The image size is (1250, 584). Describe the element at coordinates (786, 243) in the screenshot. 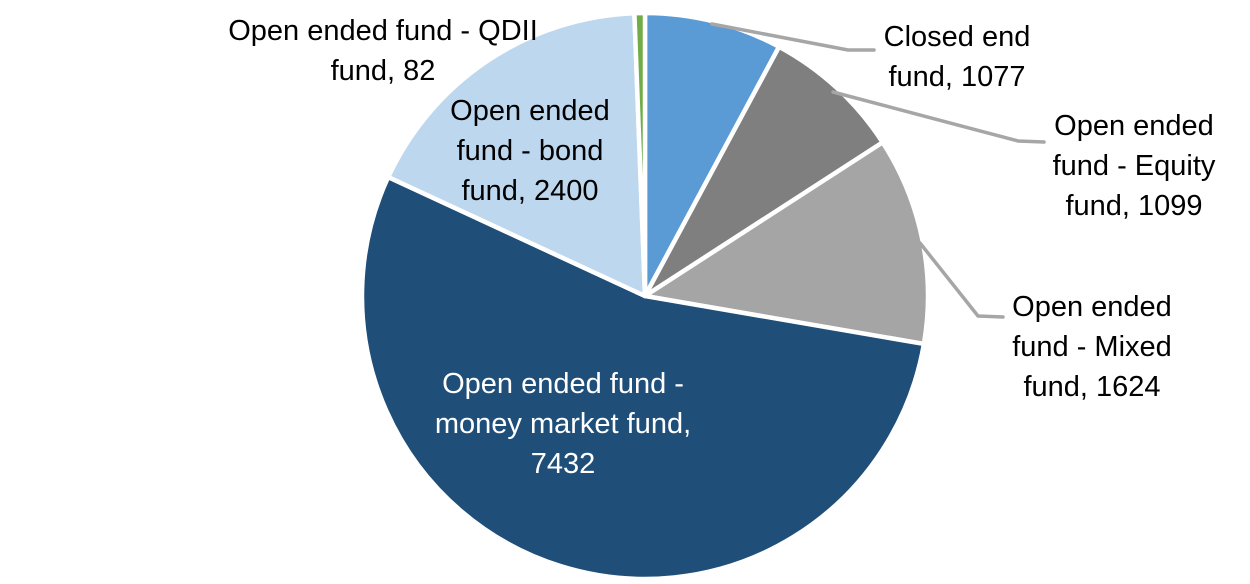

I see `pie-slice-open-ended-fund-mixed-fund` at that location.